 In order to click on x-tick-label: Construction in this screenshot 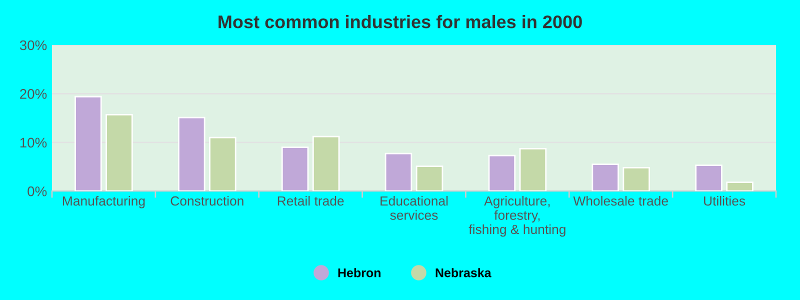, I will do `click(207, 201)`.